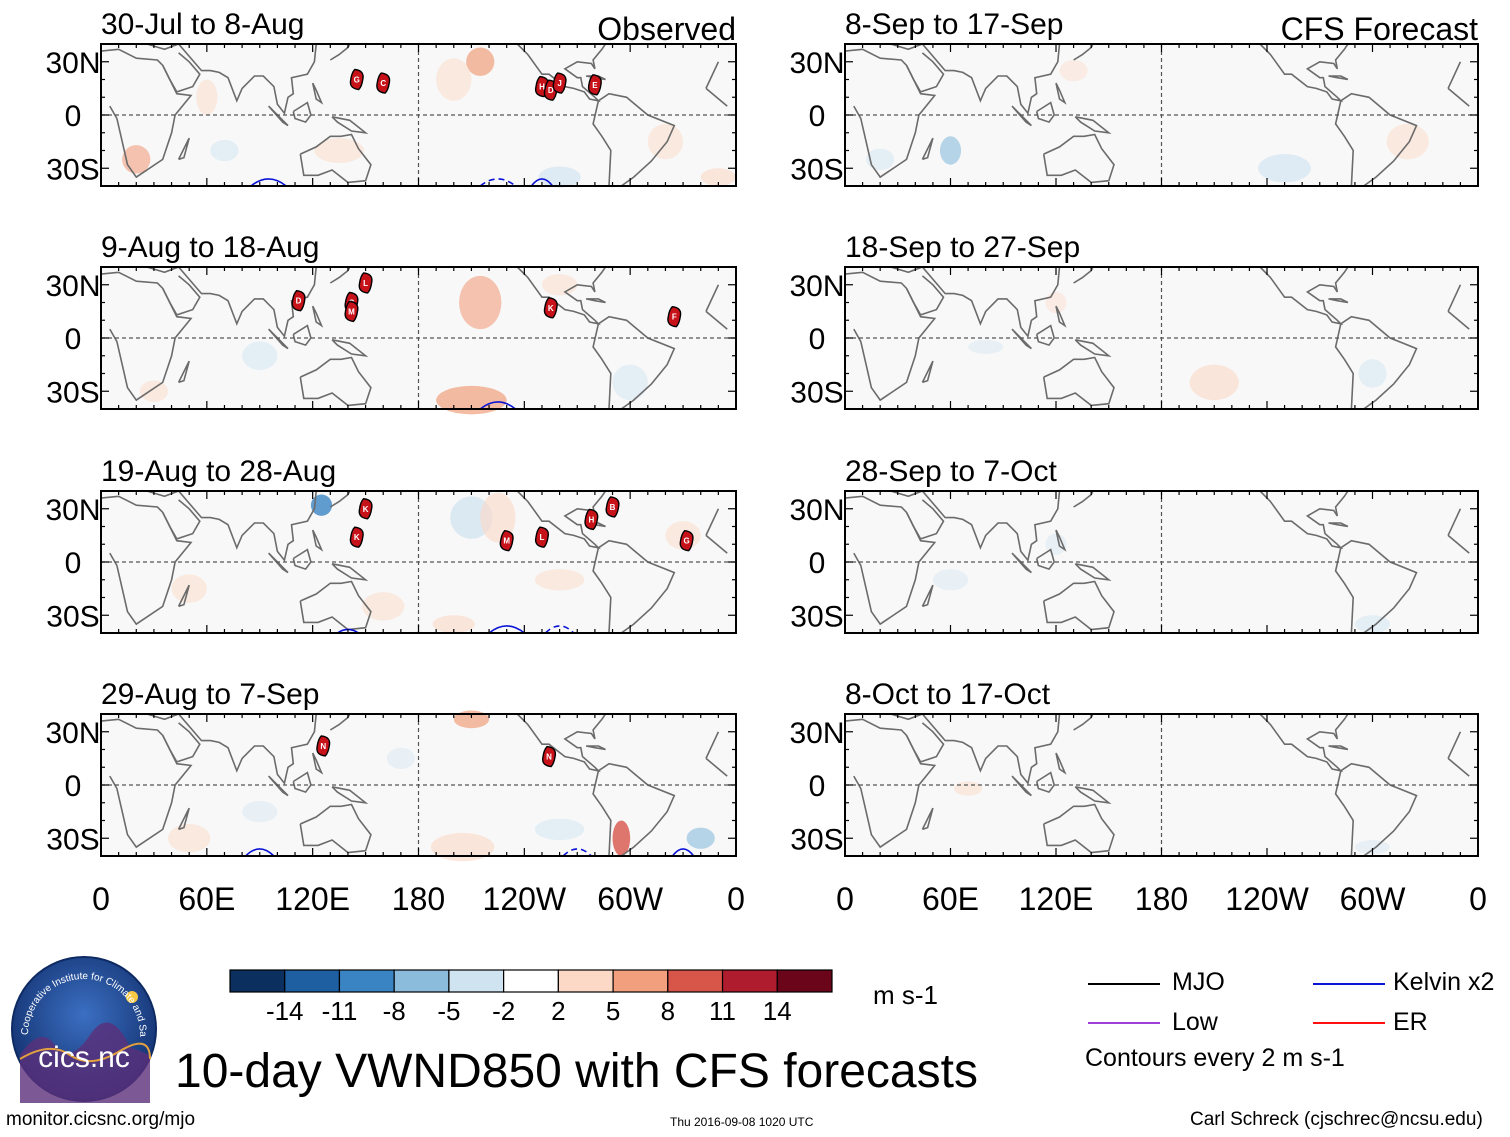 The width and height of the screenshot is (1510, 1137). What do you see at coordinates (817, 339) in the screenshot?
I see `y-tick-label: 0` at bounding box center [817, 339].